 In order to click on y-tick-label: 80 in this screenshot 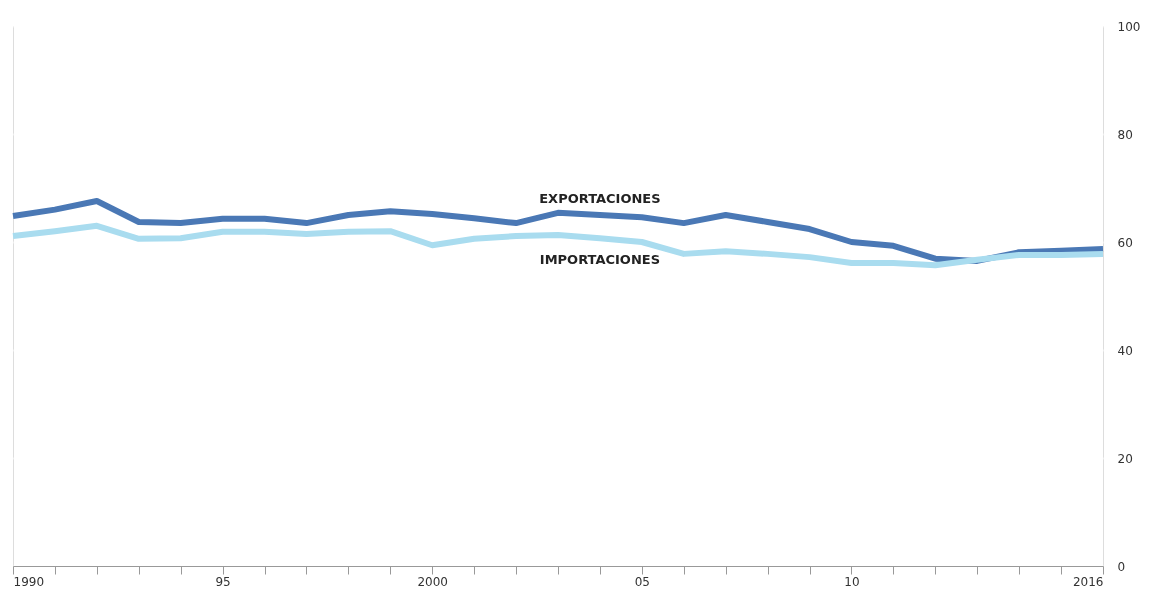, I will do `click(1125, 134)`.